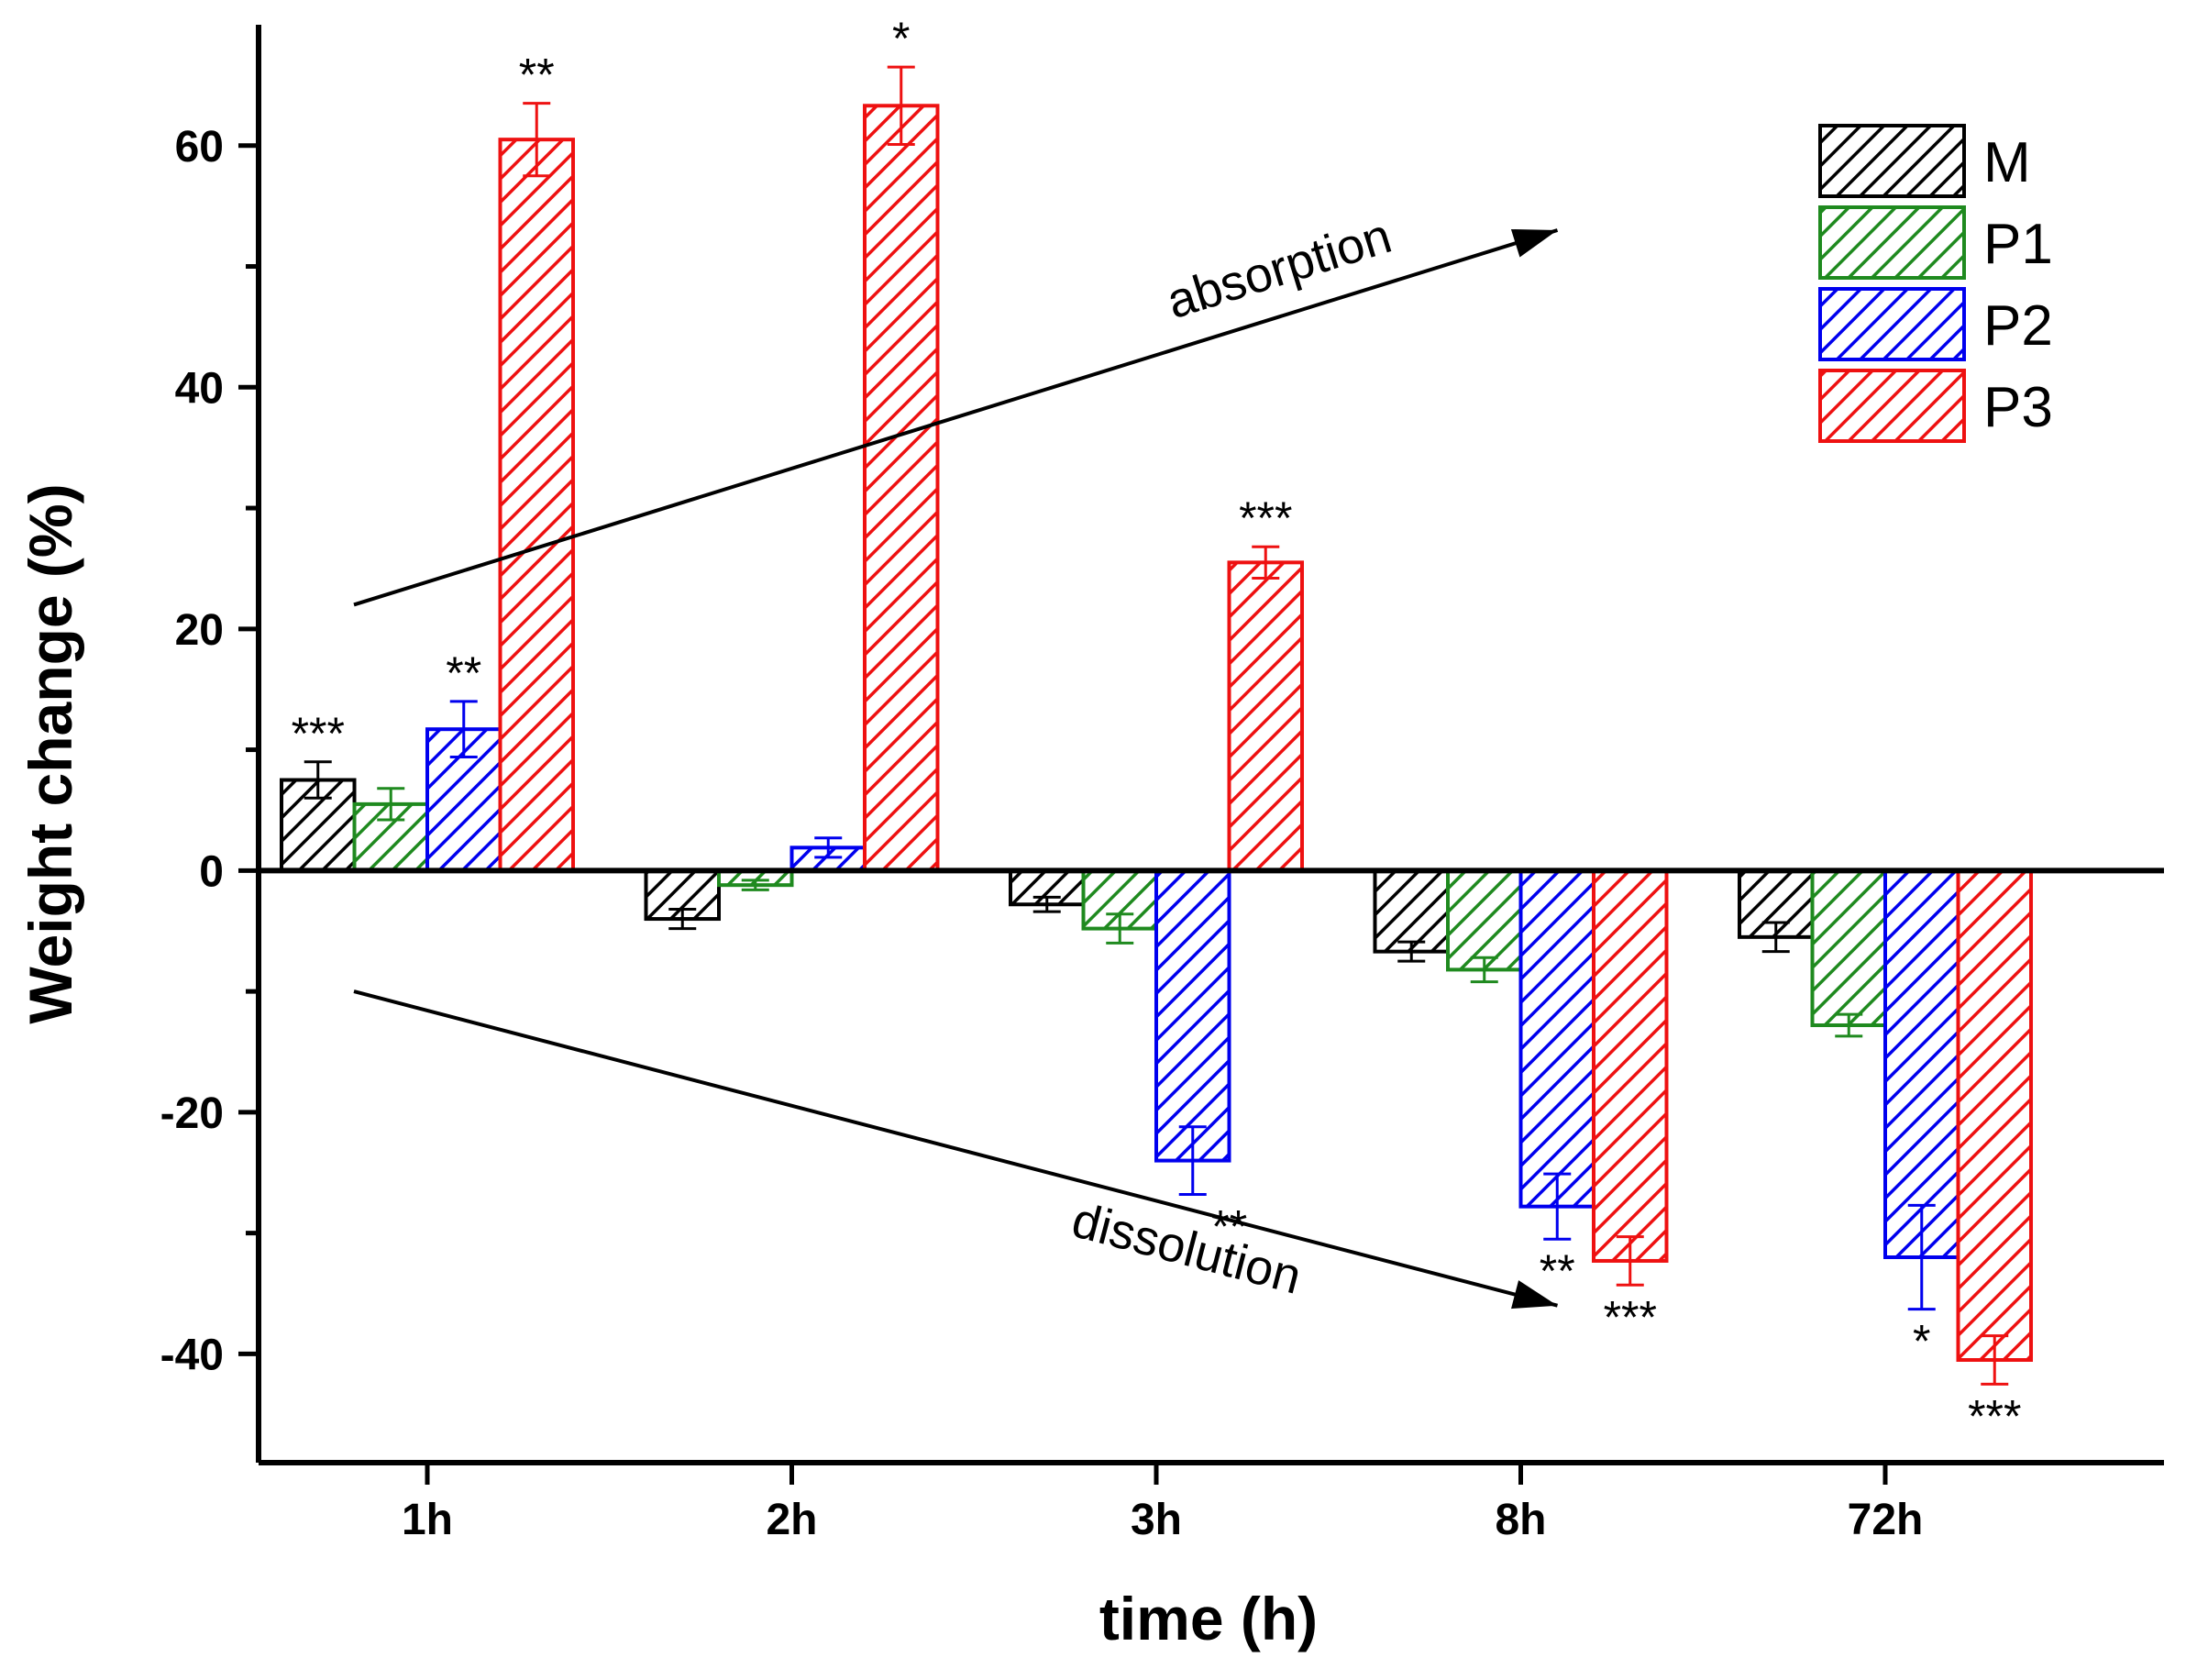  I want to click on error-bar-m-2h, so click(682, 919).